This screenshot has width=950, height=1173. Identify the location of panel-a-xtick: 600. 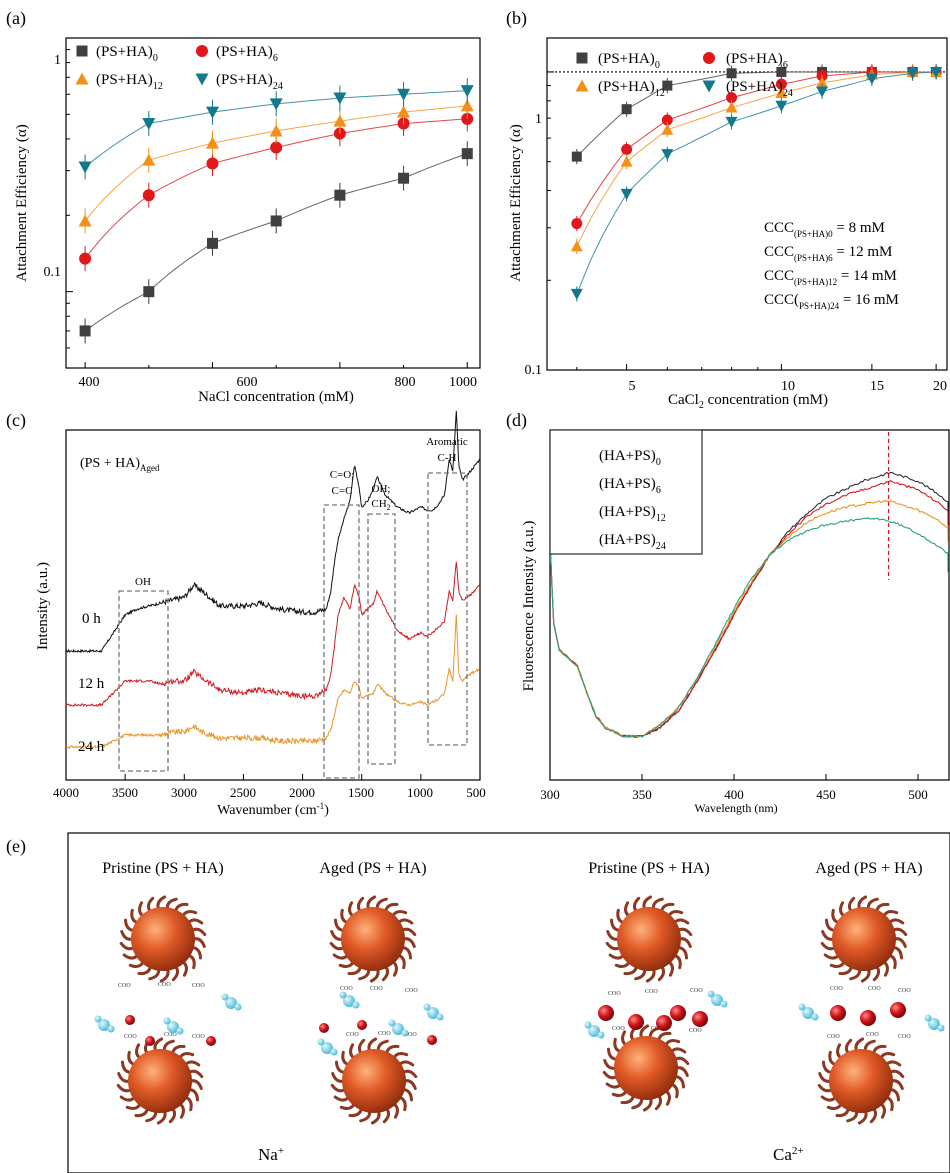
(247, 382).